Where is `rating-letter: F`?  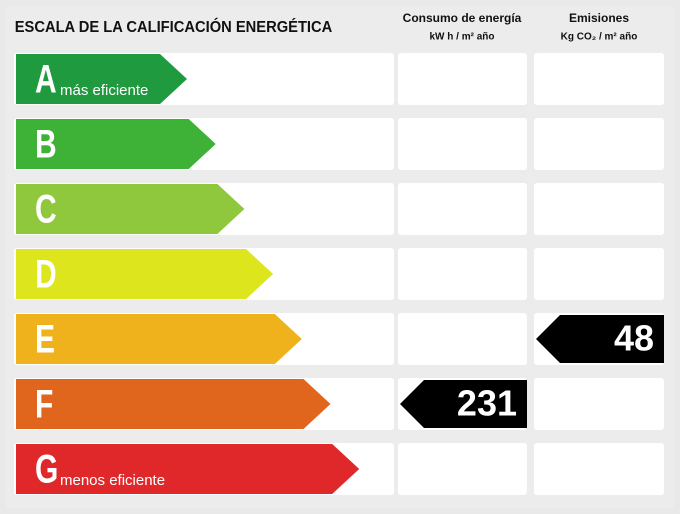
rating-letter: F is located at coordinates (44, 404).